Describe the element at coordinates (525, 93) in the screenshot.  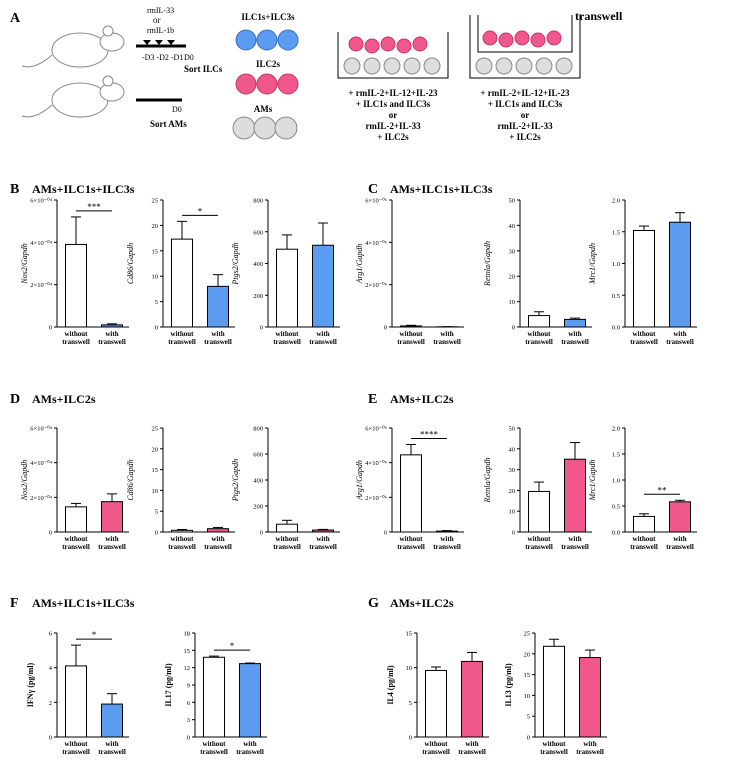
I see `condition-line: + rmIL-2+IL-12+IL-23` at that location.